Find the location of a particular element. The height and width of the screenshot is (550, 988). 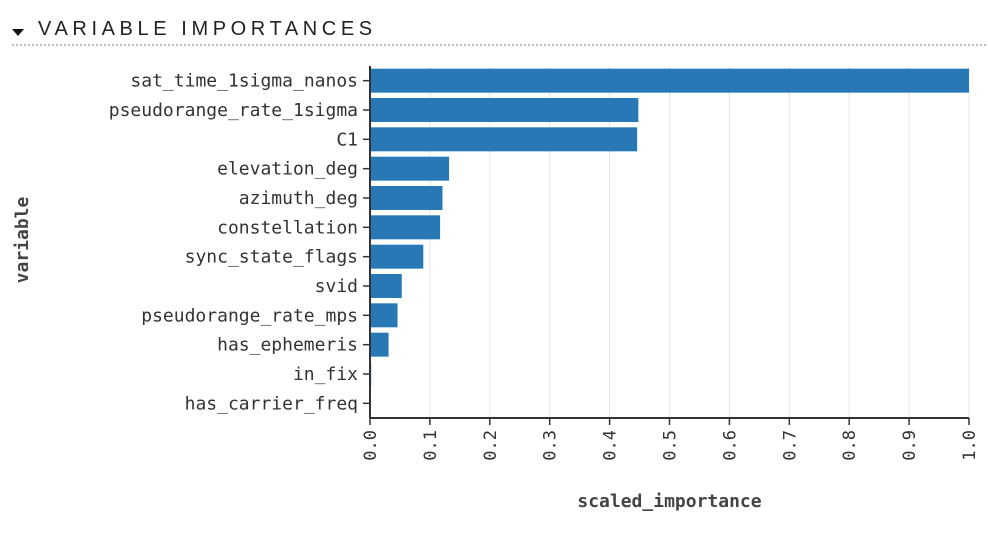

x-tick-label: 0.4 is located at coordinates (611, 445).